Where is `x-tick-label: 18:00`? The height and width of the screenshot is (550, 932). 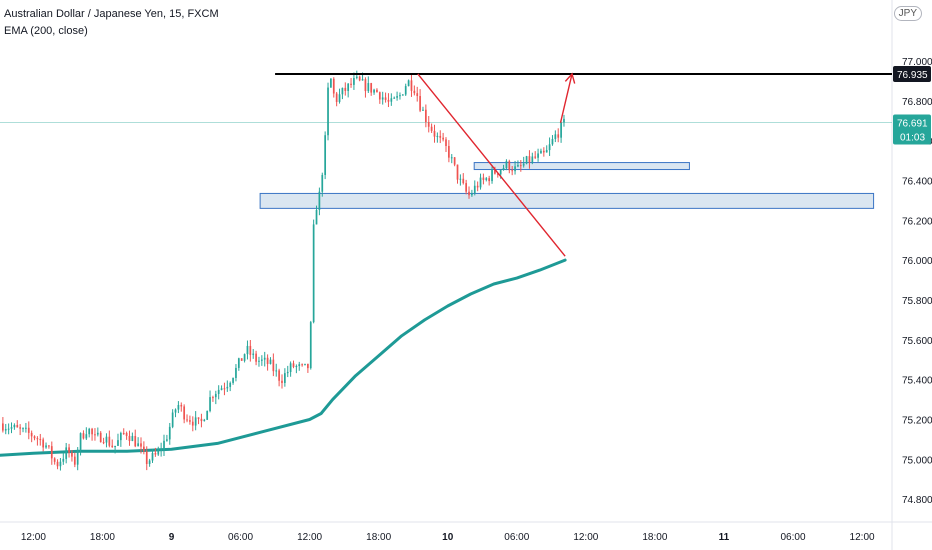
x-tick-label: 18:00 is located at coordinates (102, 537).